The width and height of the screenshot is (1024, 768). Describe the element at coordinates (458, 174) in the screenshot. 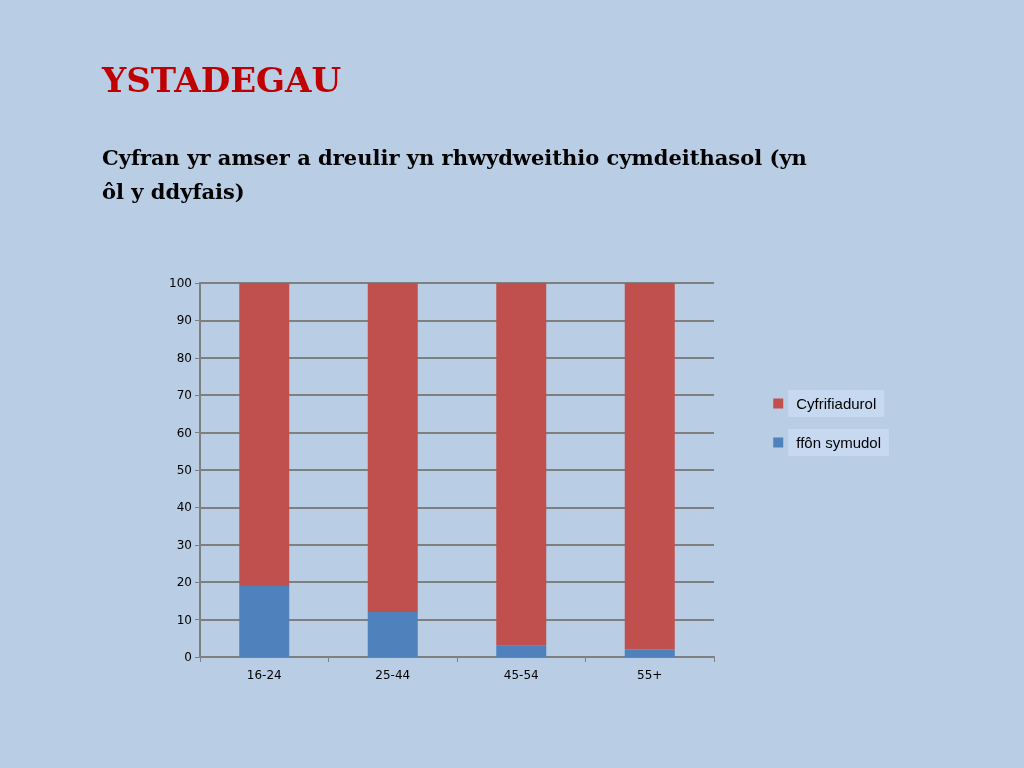

I see `chart-subtitle: Cyfran yr amser a dreulir yn rhwydweithio cymdeithasol (yn ôl y ddyfais)` at that location.